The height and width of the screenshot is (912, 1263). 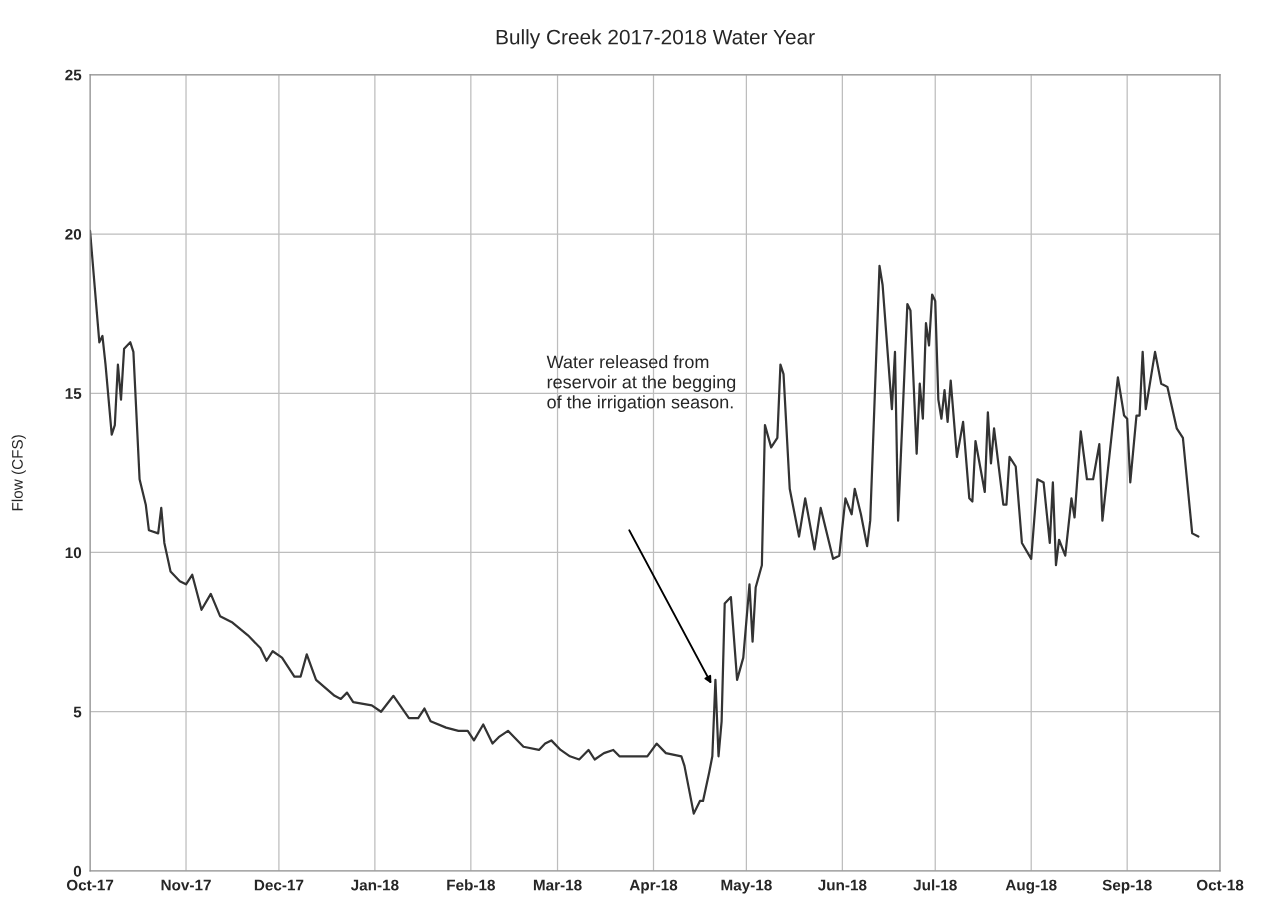 I want to click on y-tick-label: 20, so click(x=73, y=234).